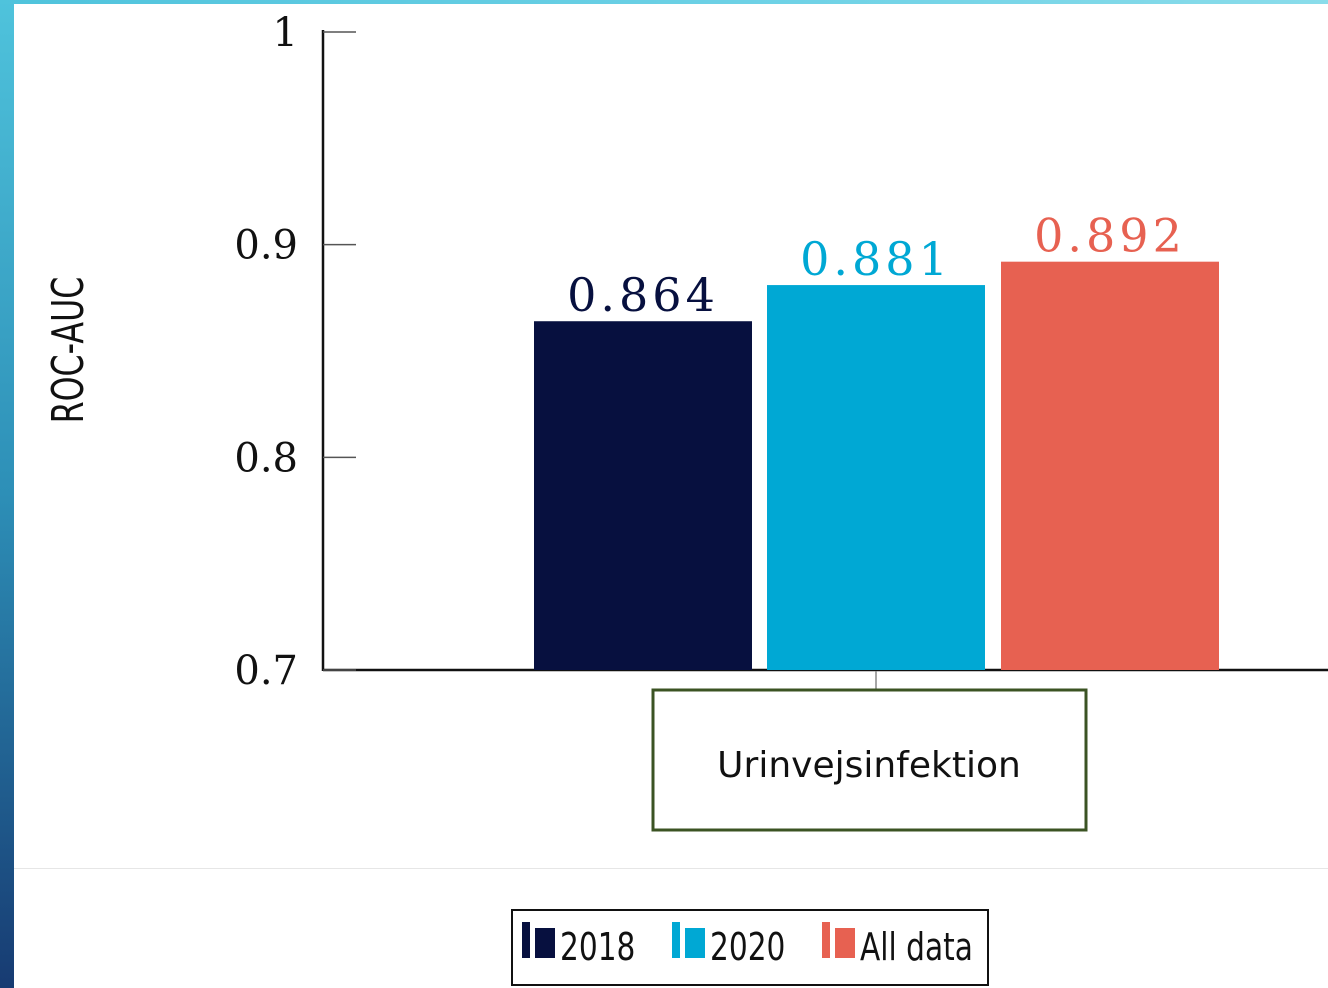 The image size is (1328, 988). I want to click on category-label-box, so click(869, 760).